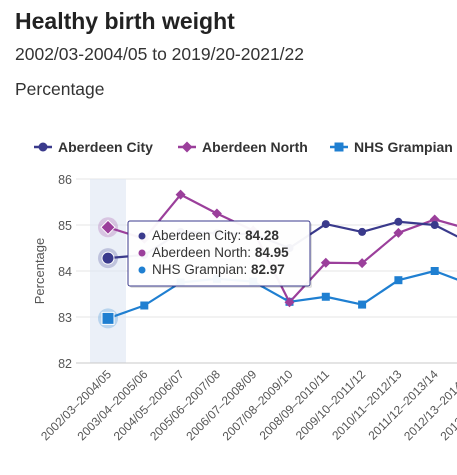  Describe the element at coordinates (160, 54) in the screenshot. I see `chart-subtitle: 2002/03-2004/05 to 2019/20-2021/22` at that location.